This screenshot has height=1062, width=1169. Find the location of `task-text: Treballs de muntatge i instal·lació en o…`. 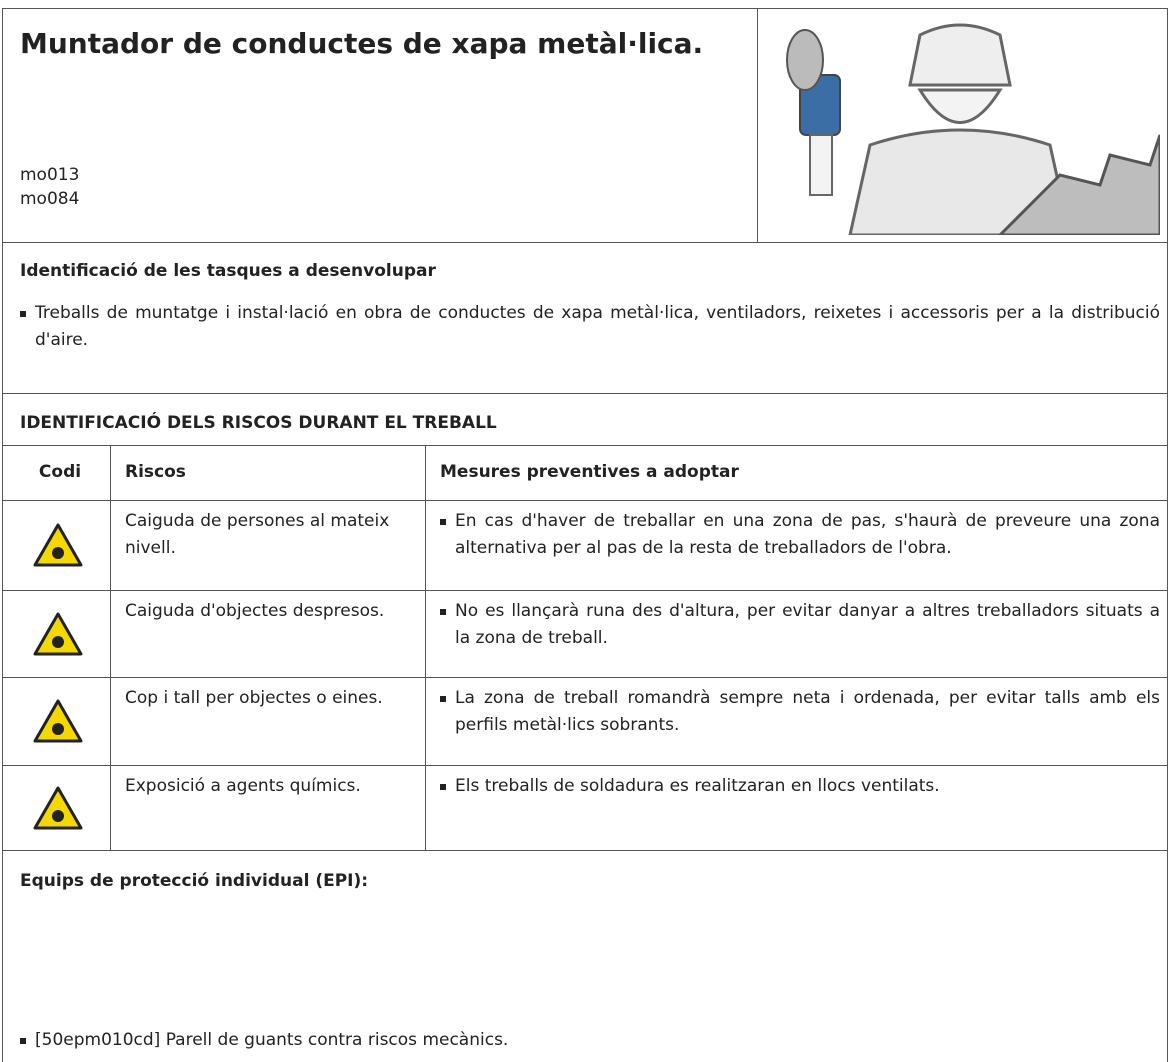

task-text: Treballs de muntatge i instal·lació en o… is located at coordinates (597, 326).